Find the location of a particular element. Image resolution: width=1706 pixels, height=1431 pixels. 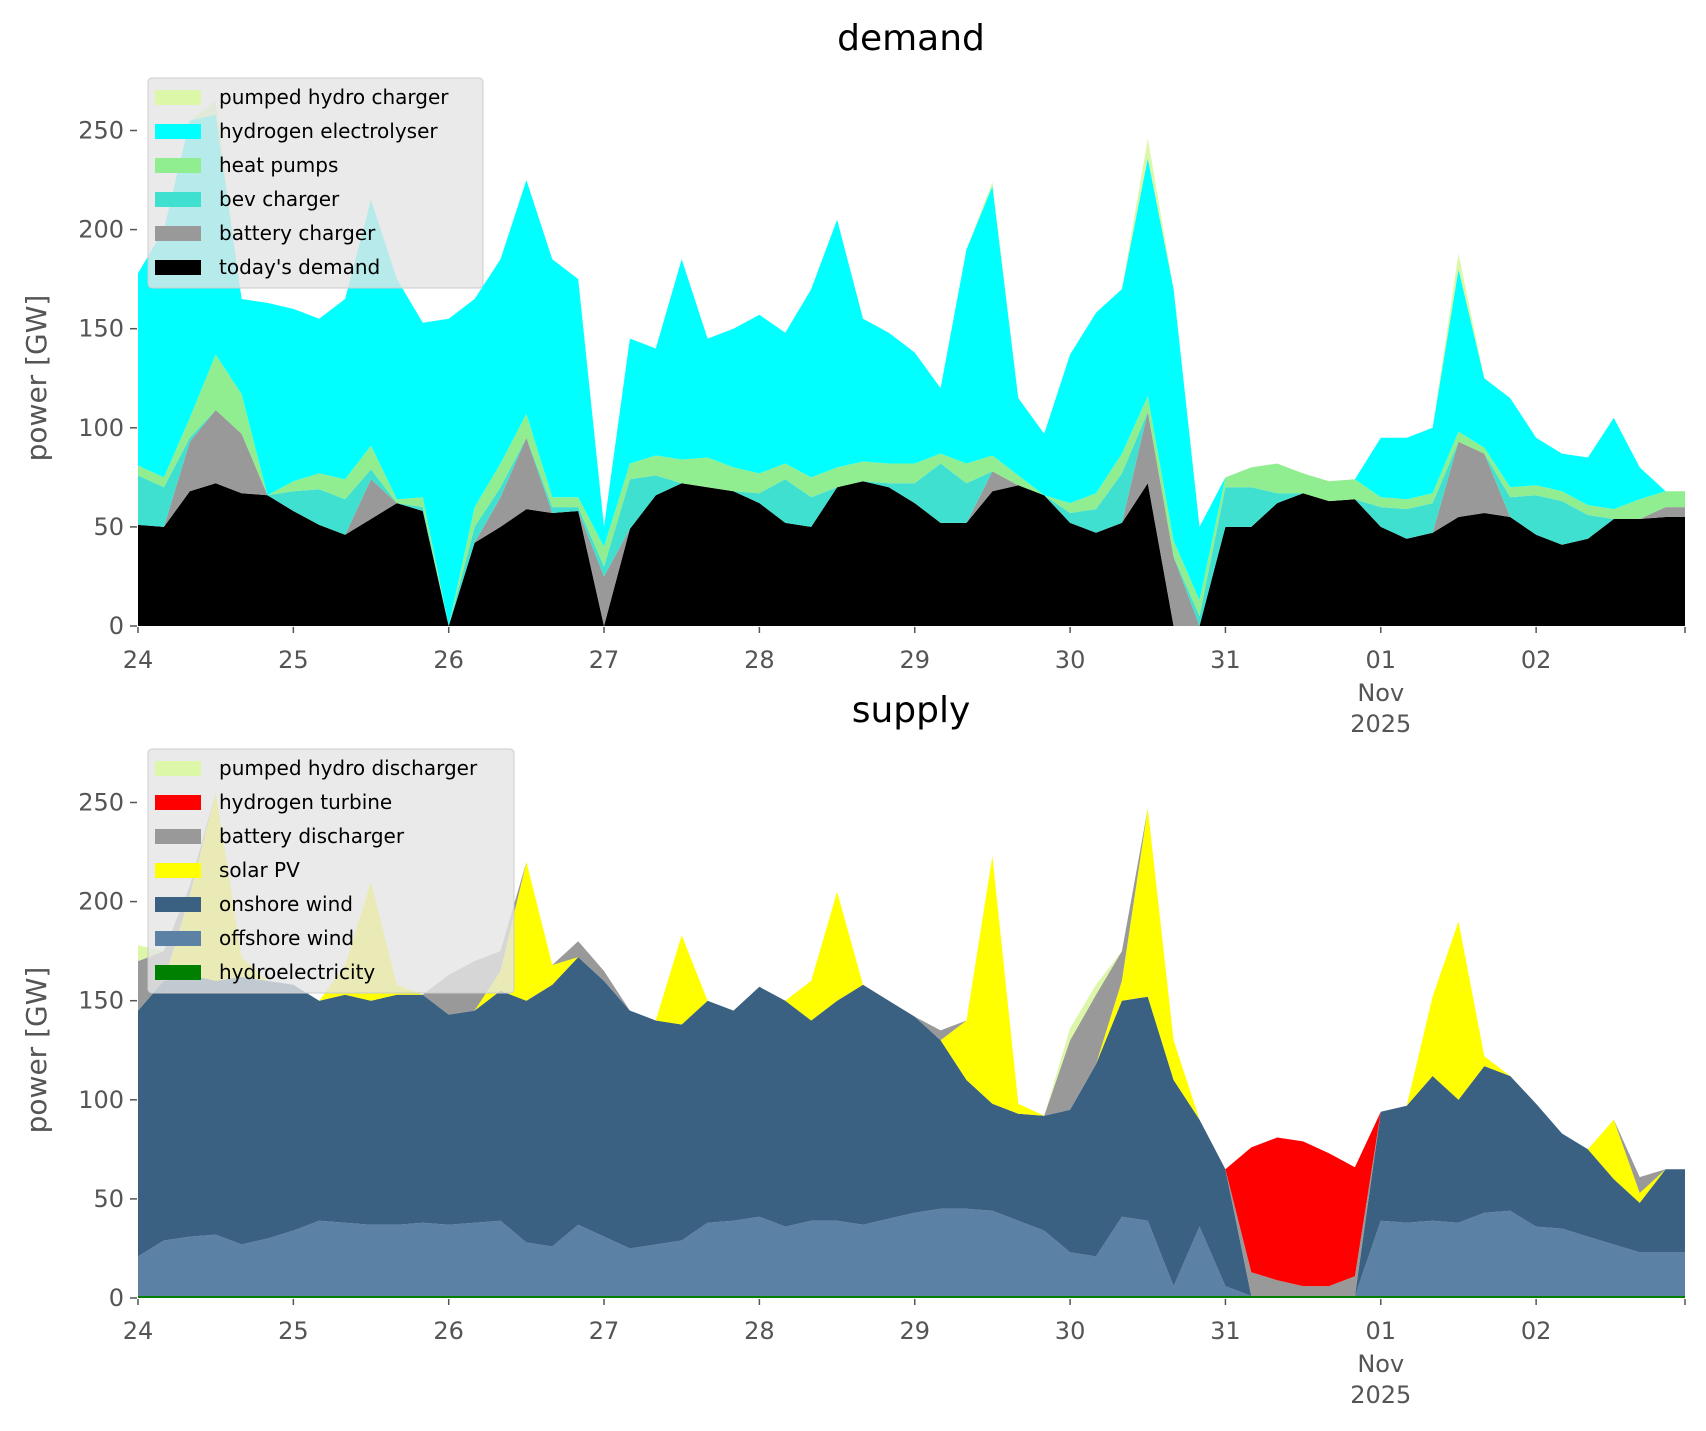

legend-label: solar PV is located at coordinates (259, 870).